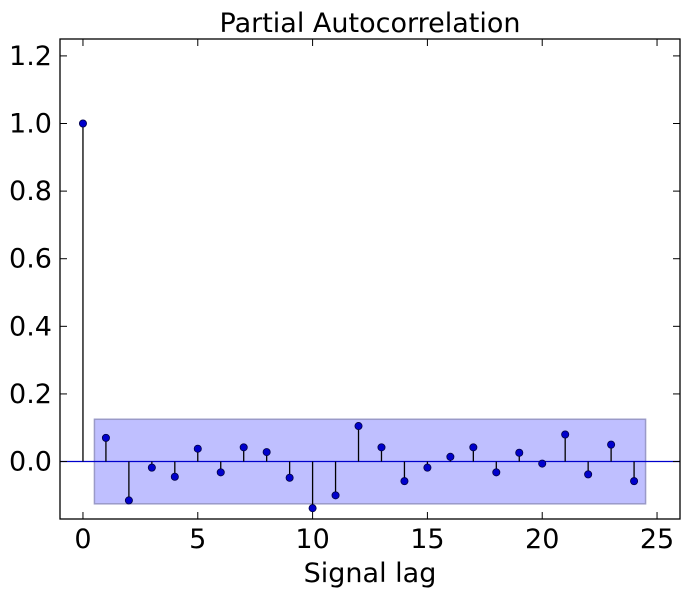 The height and width of the screenshot is (597, 690). What do you see at coordinates (197, 539) in the screenshot?
I see `x-tick-label-5: 5` at bounding box center [197, 539].